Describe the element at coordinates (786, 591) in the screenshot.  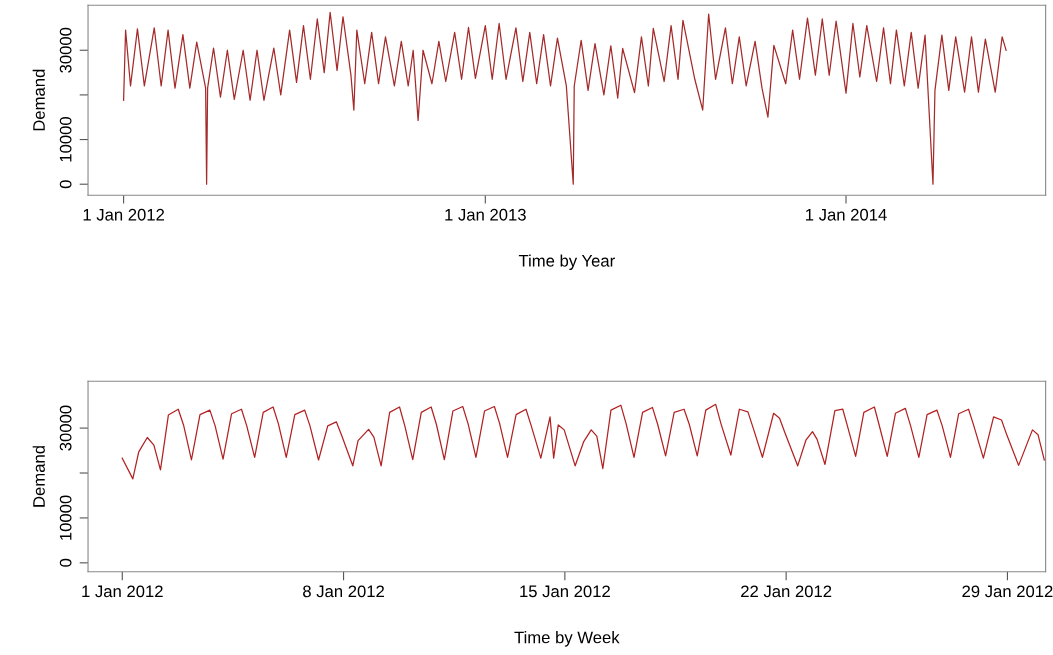
I see `x-tick-label: 22 Jan 2012` at that location.